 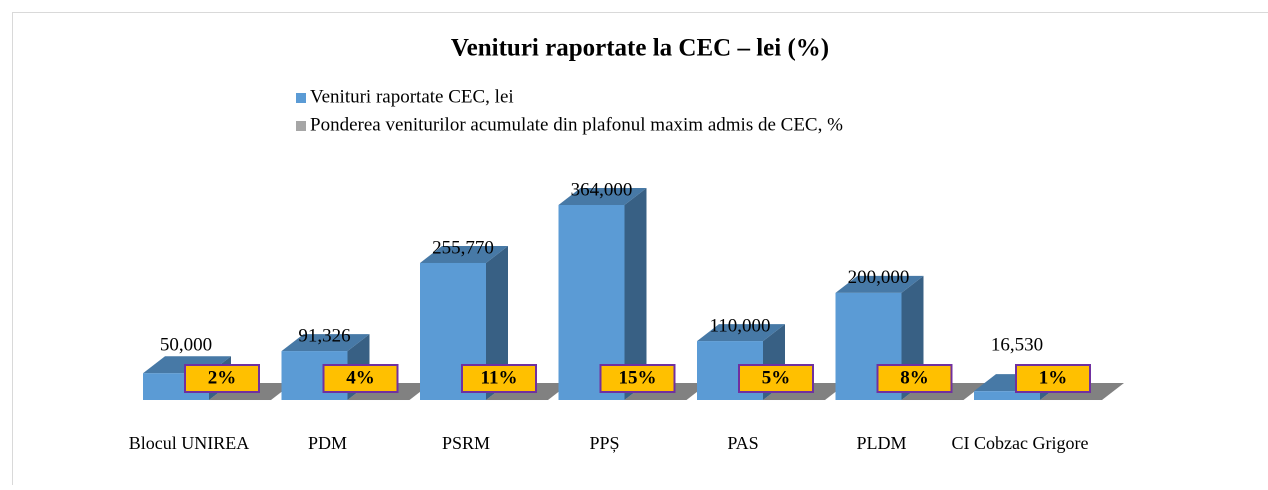 What do you see at coordinates (222, 377) in the screenshot?
I see `data-label: 2%` at bounding box center [222, 377].